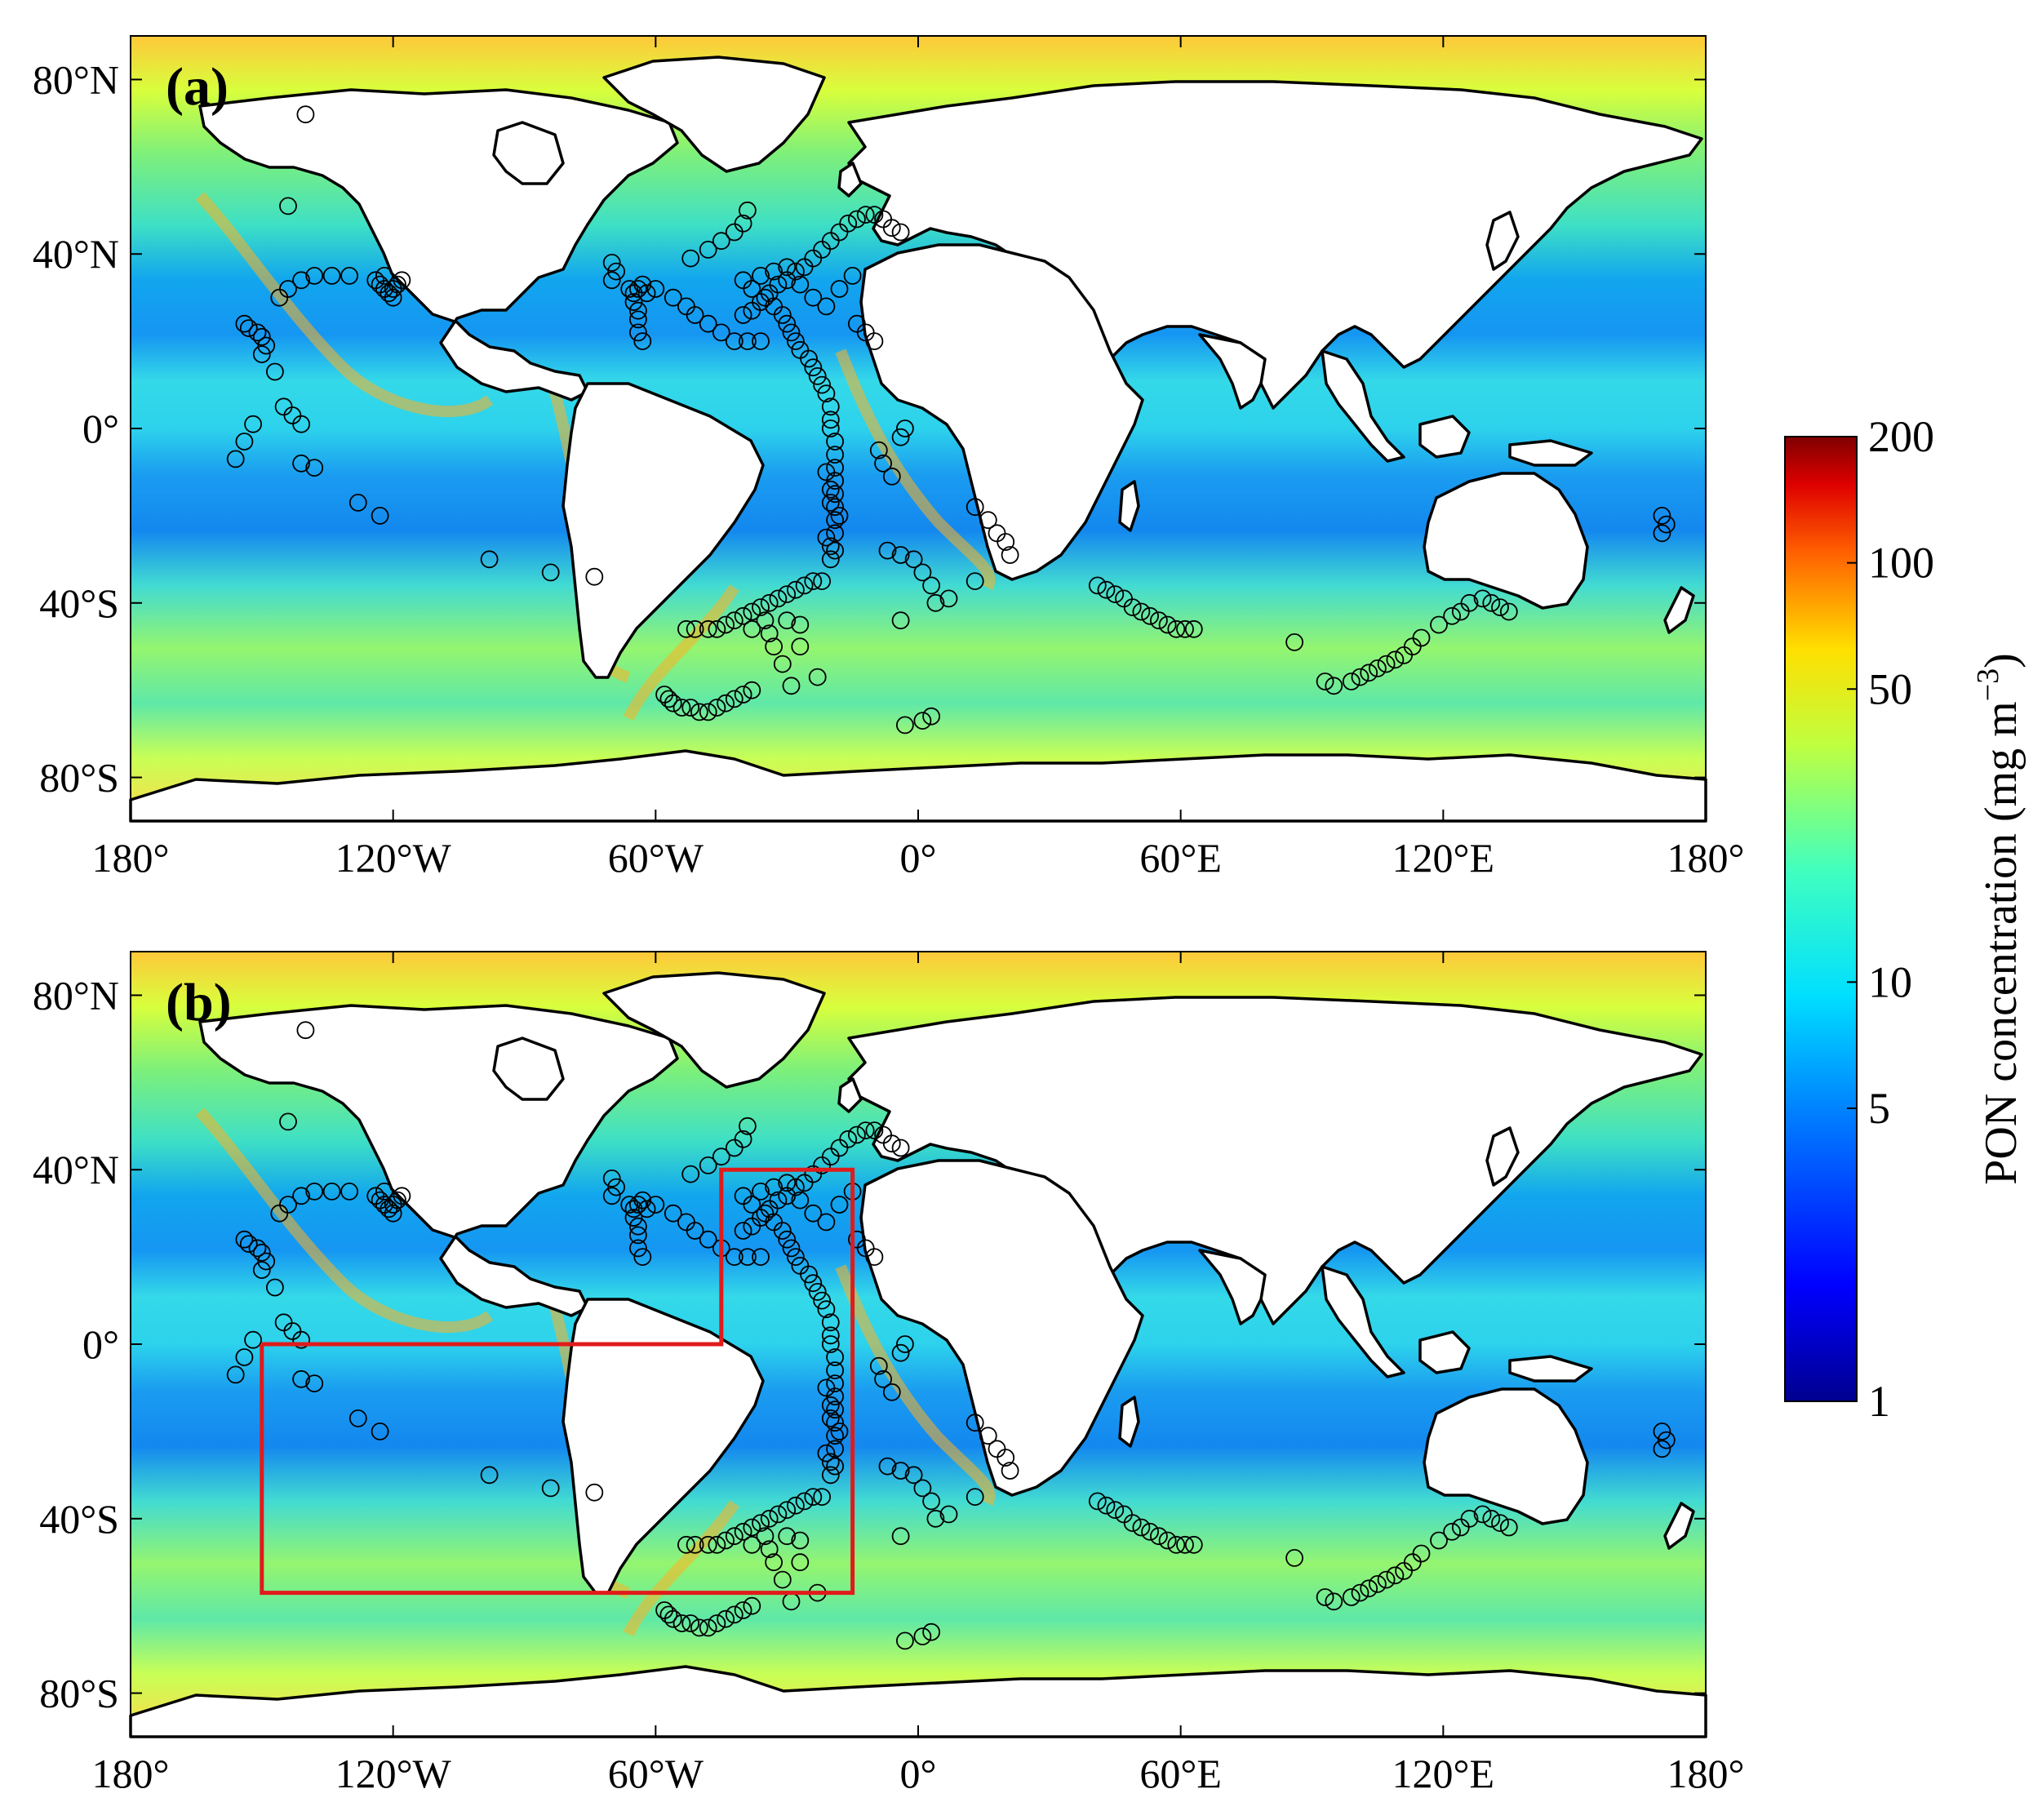 This screenshot has height=1820, width=2042. What do you see at coordinates (1443, 858) in the screenshot?
I see `lon-tick-label: 120°E` at bounding box center [1443, 858].